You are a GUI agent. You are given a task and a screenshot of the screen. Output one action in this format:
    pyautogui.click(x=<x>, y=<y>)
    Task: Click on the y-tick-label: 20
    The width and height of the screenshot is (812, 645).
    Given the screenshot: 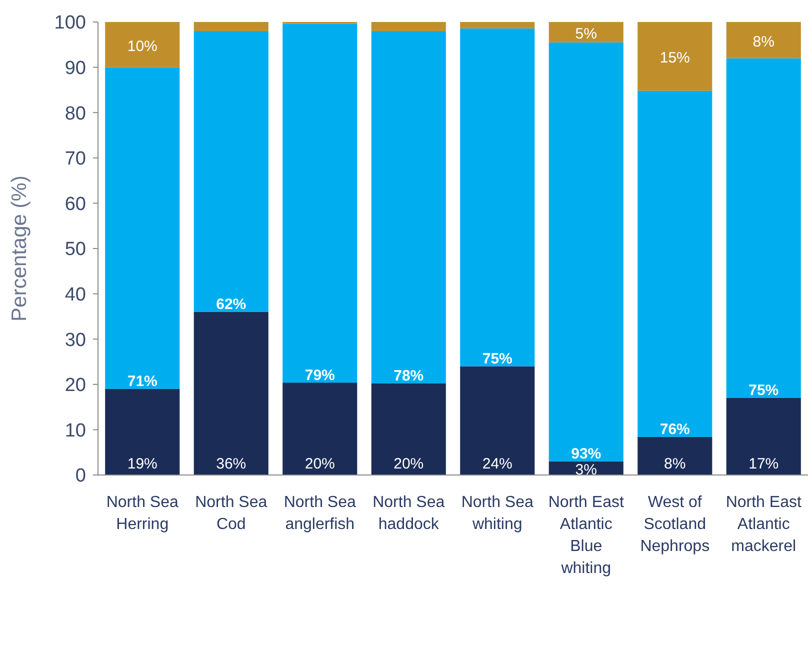 What is the action you would take?
    pyautogui.click(x=75, y=385)
    